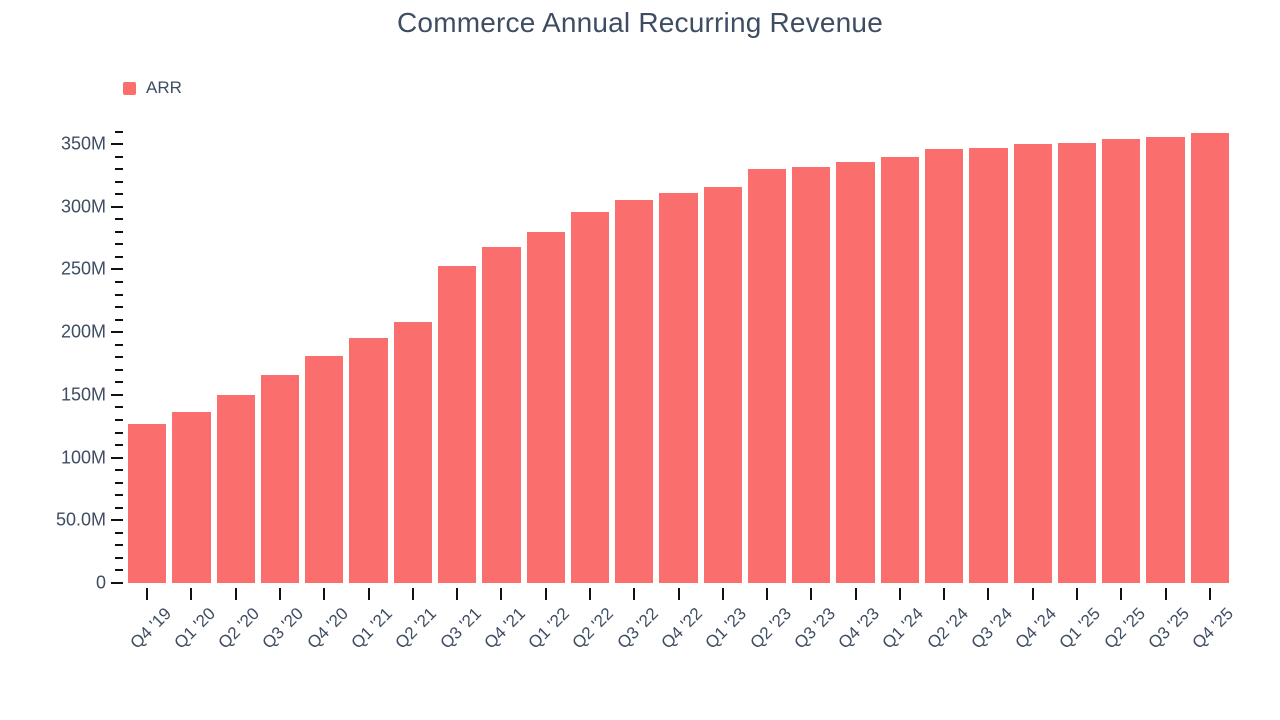 The width and height of the screenshot is (1280, 720). I want to click on x-axis-tick-label: Q4 '19, so click(150, 628).